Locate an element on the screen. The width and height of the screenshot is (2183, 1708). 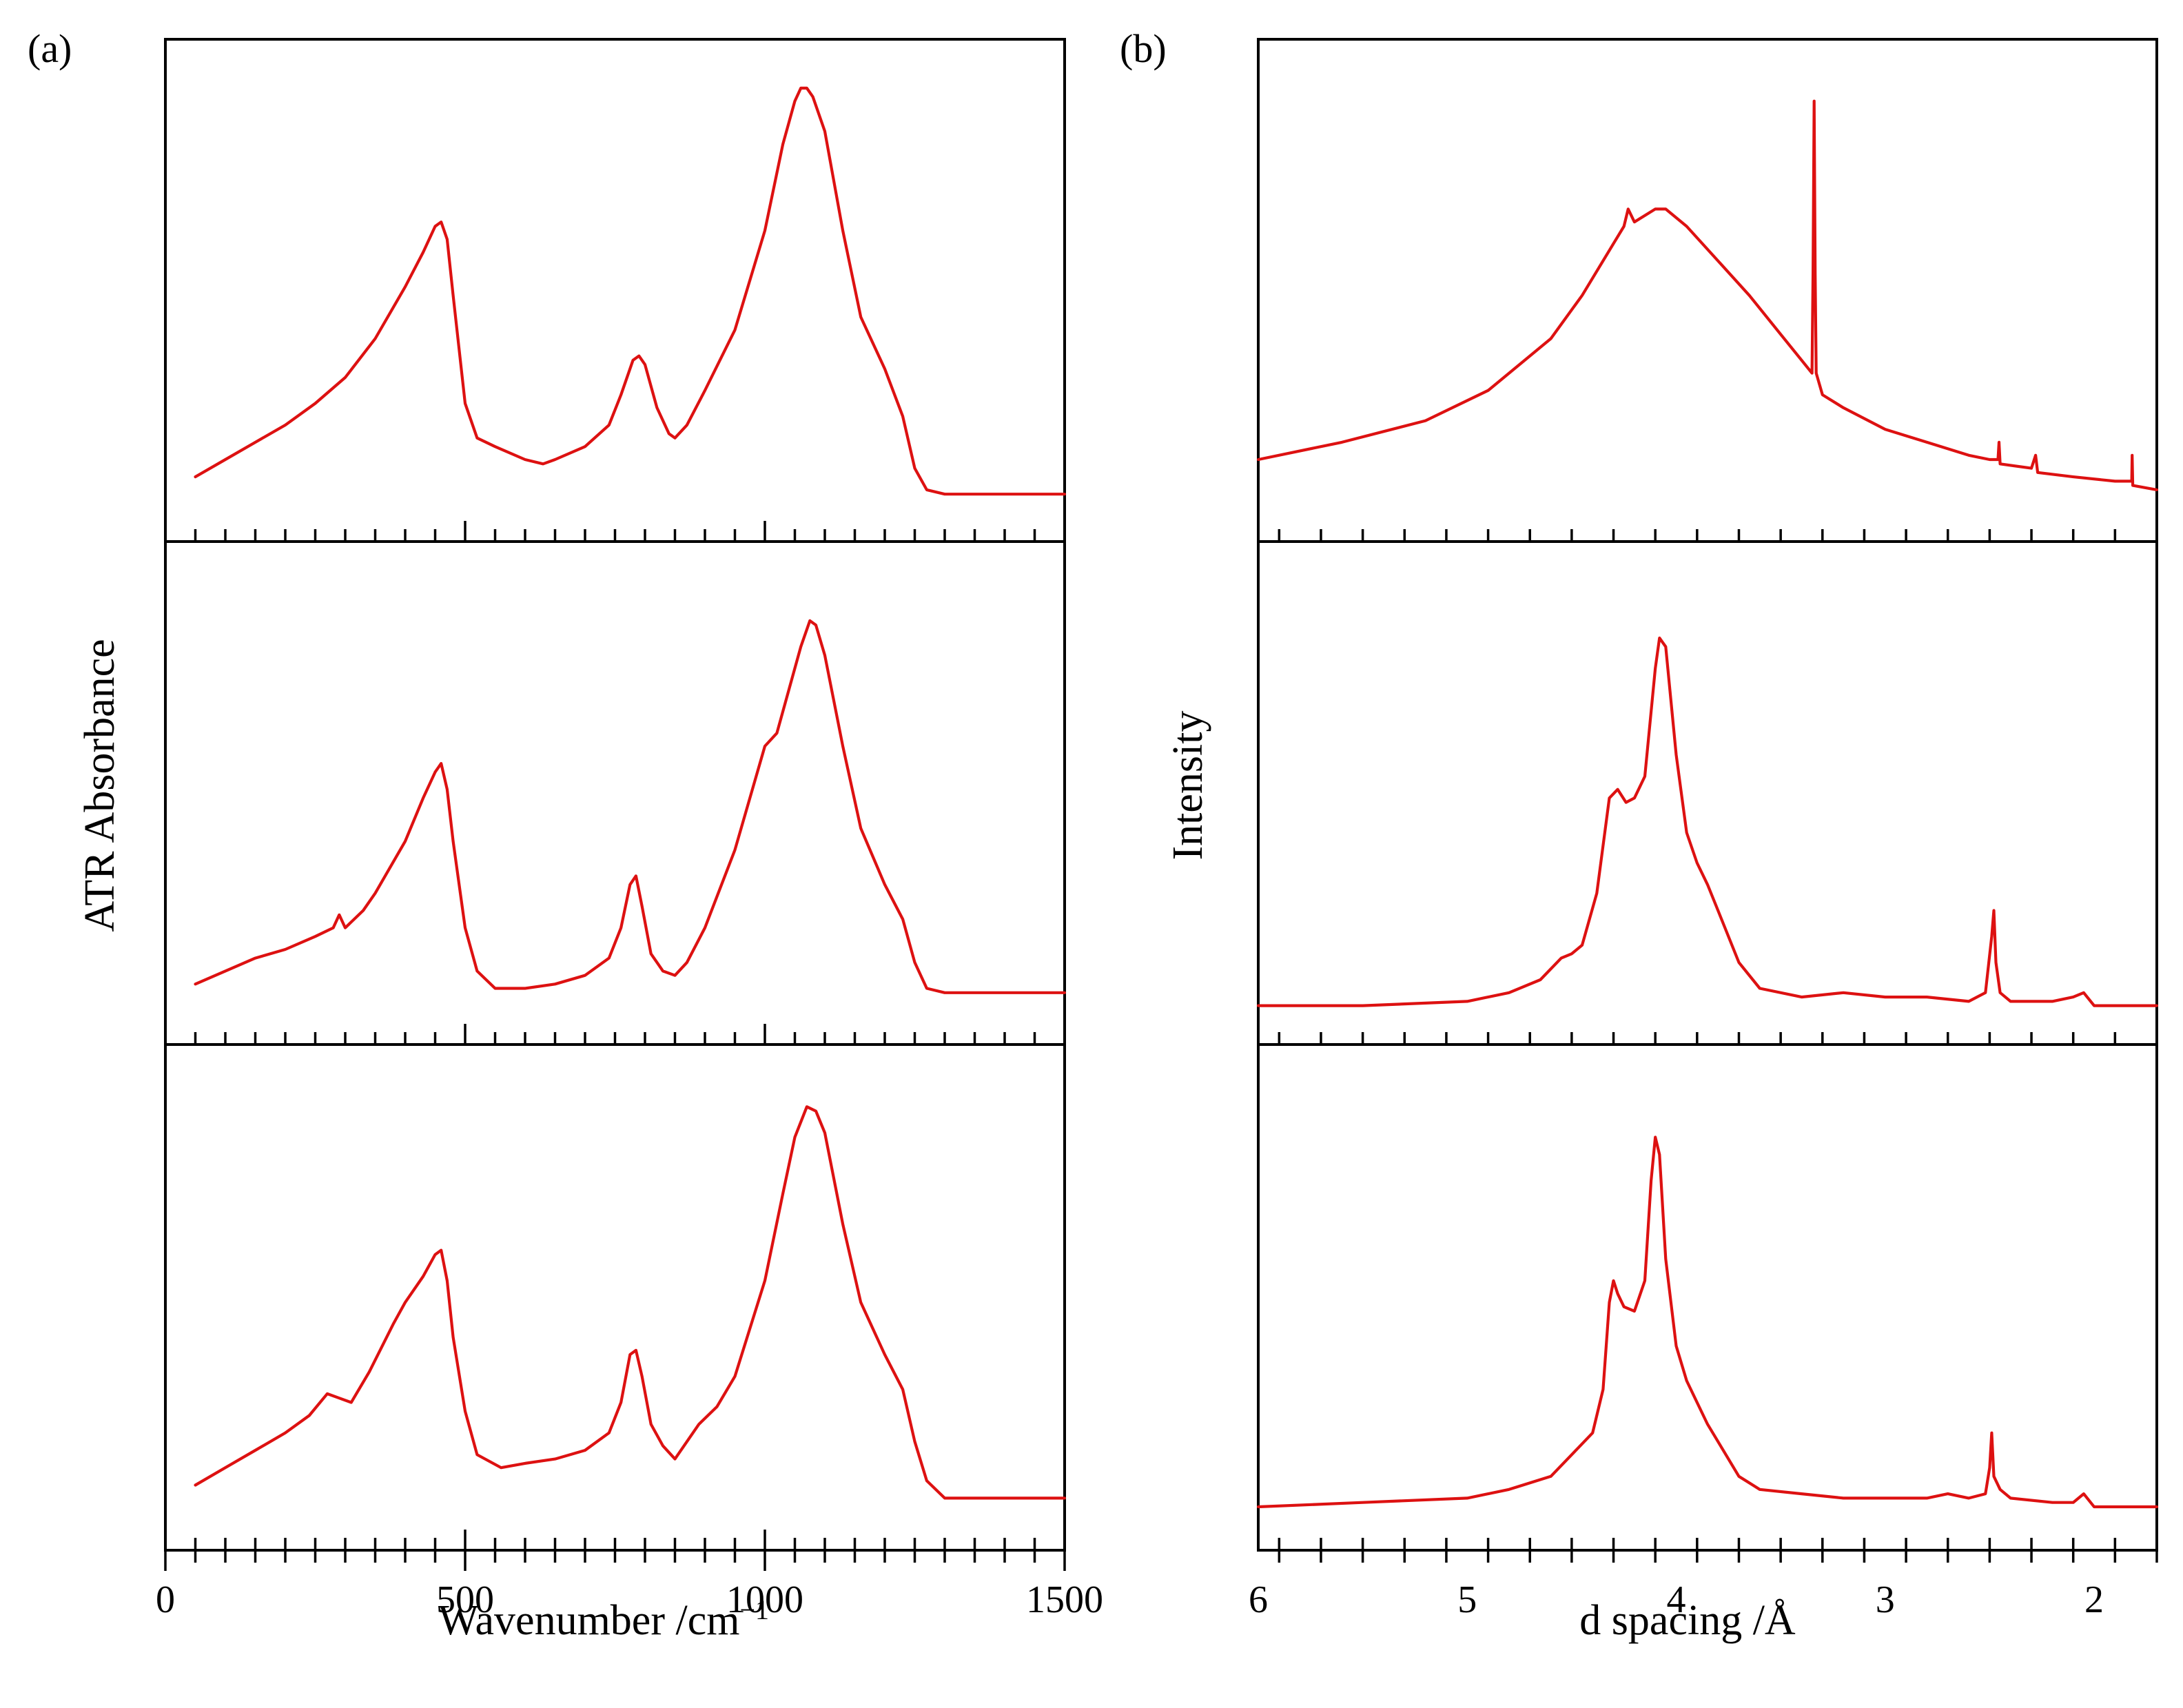
x-tick-label: 5 is located at coordinates (1467, 1599).